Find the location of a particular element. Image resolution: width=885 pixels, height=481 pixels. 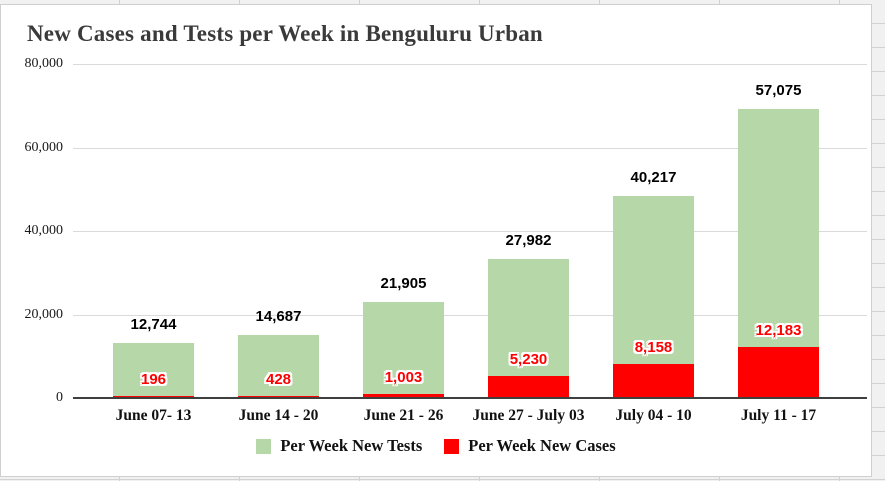

x-axis-label: July 04 - 10 is located at coordinates (653, 415).